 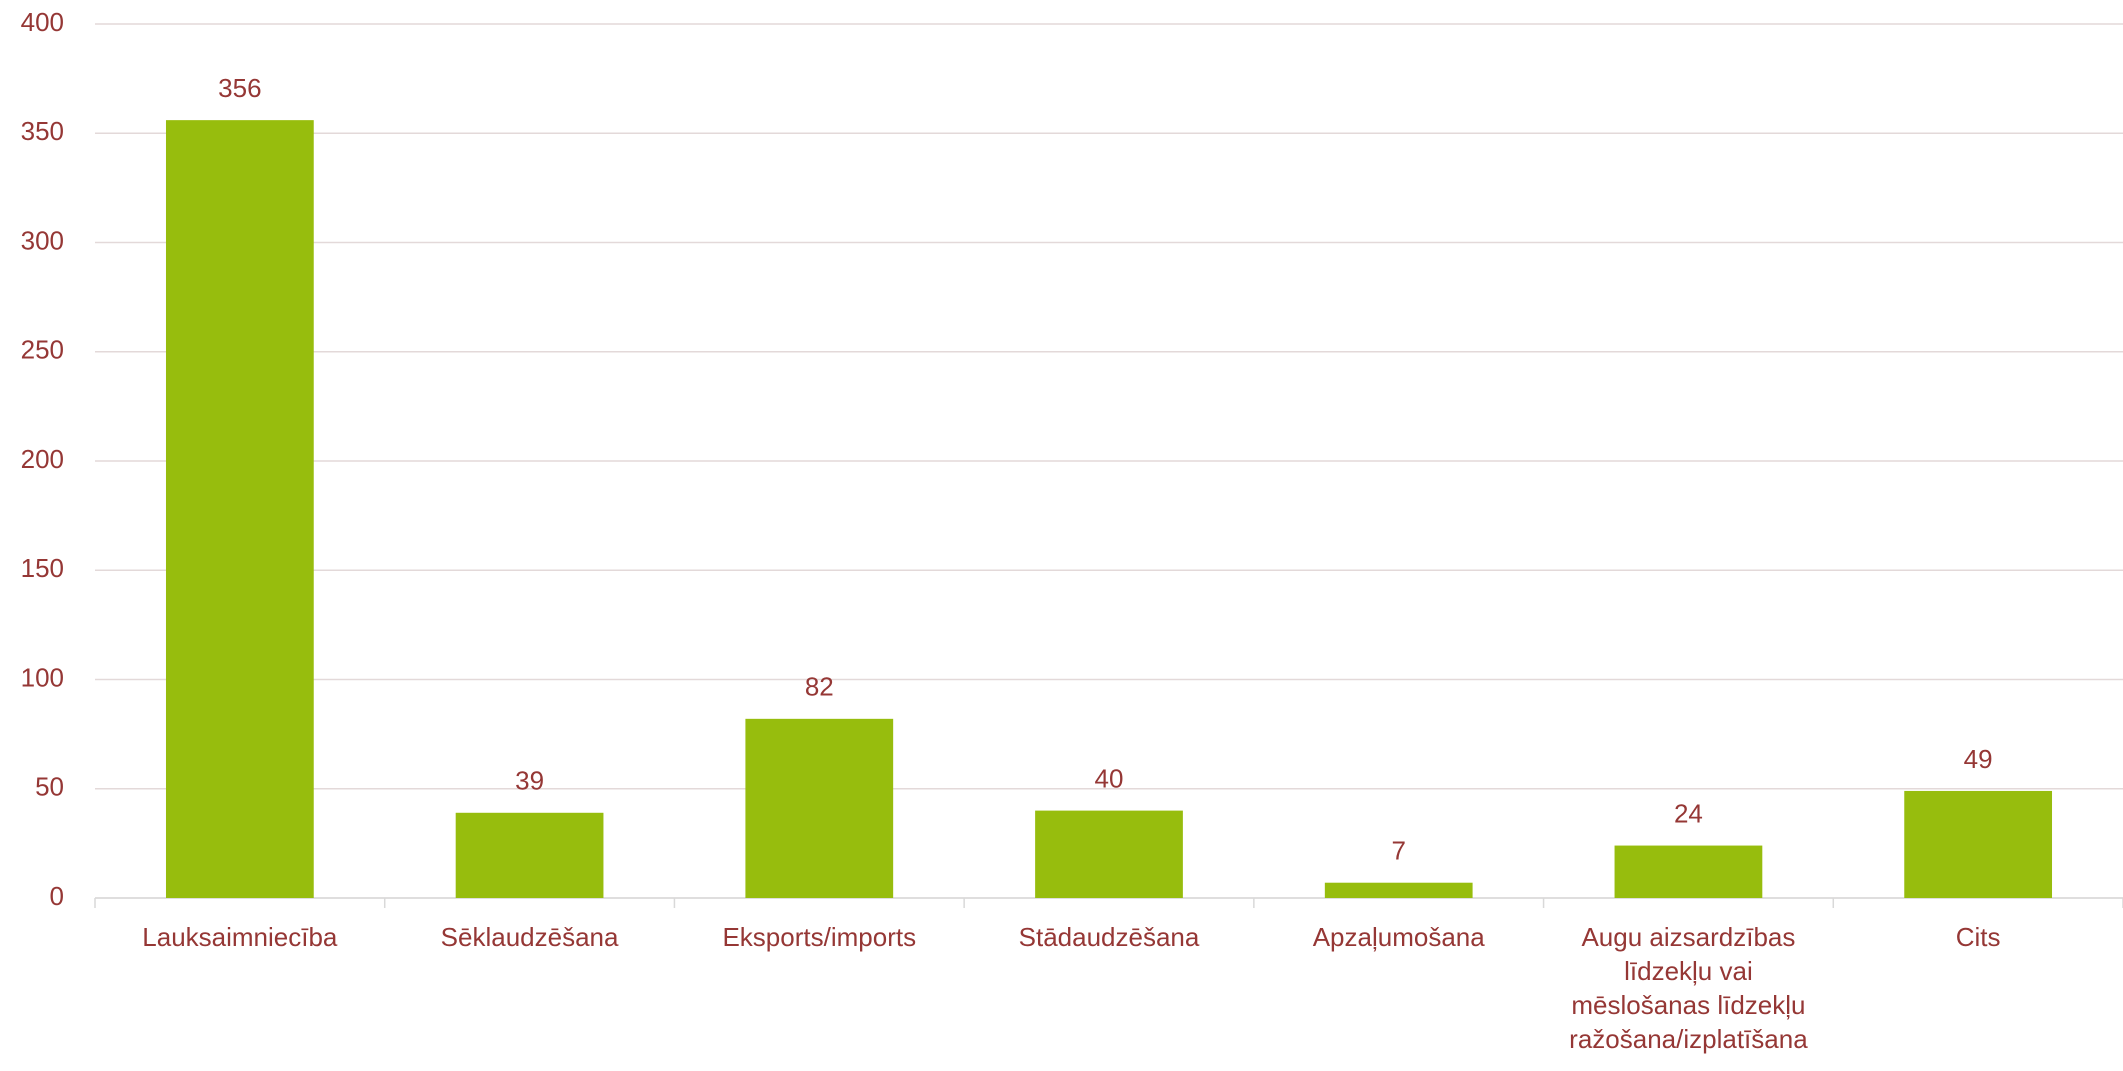 What do you see at coordinates (1978, 759) in the screenshot?
I see `data-label: 49` at bounding box center [1978, 759].